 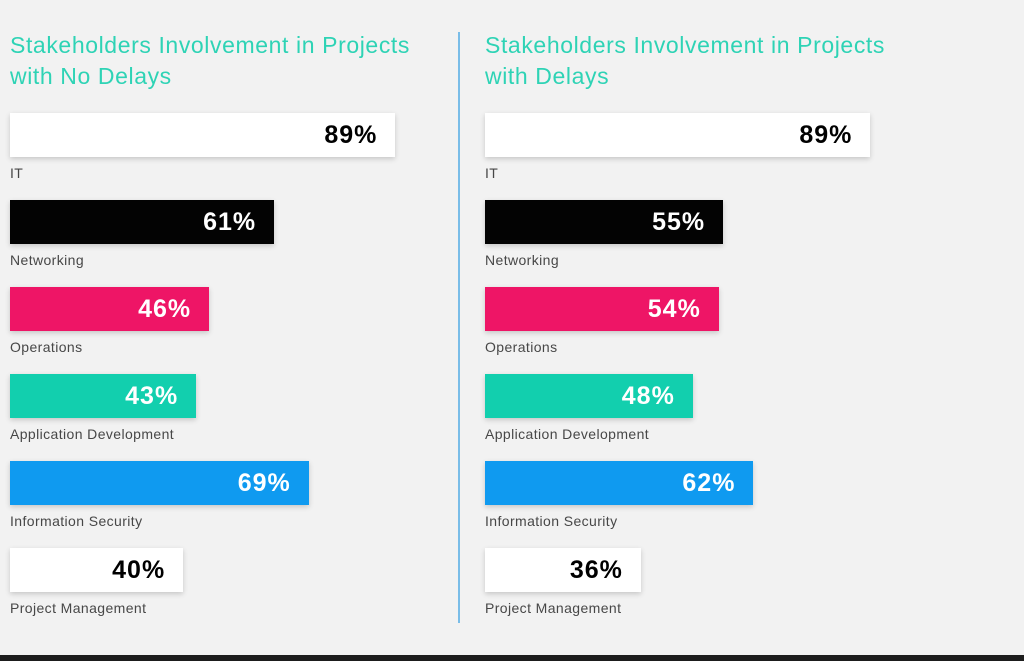 I want to click on bar: 46%, so click(x=110, y=309).